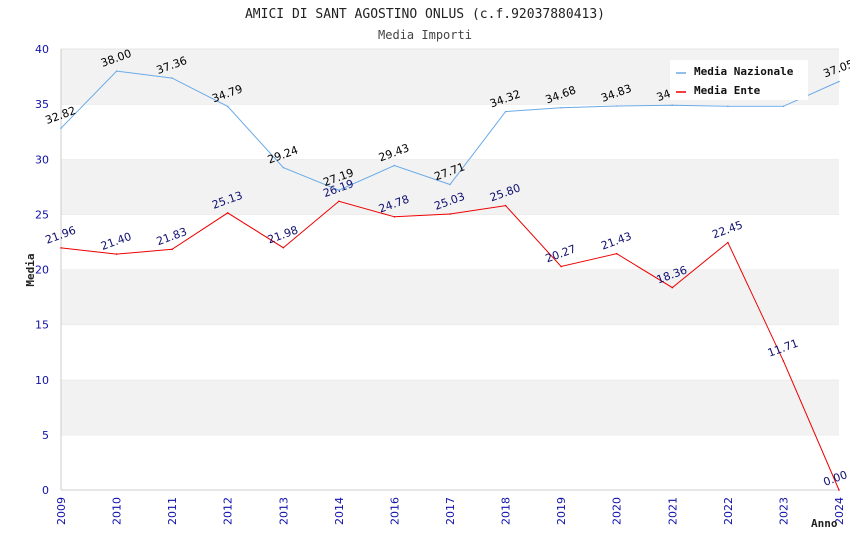  Describe the element at coordinates (45, 490) in the screenshot. I see `y-tick-label: 0` at that location.